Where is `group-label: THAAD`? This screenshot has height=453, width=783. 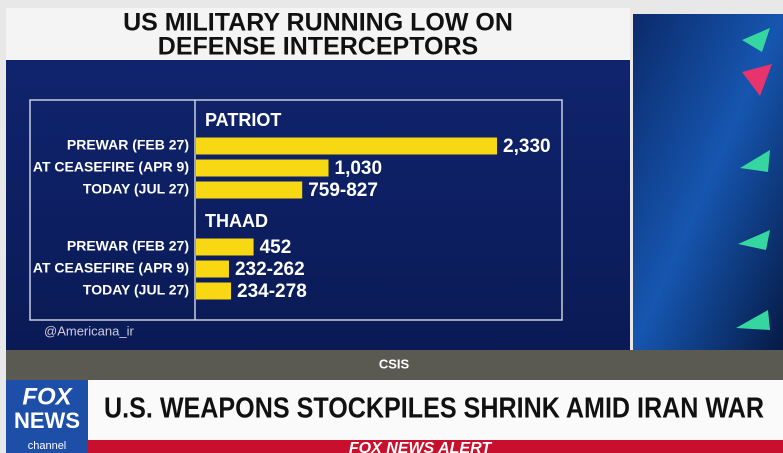 group-label: THAAD is located at coordinates (236, 221).